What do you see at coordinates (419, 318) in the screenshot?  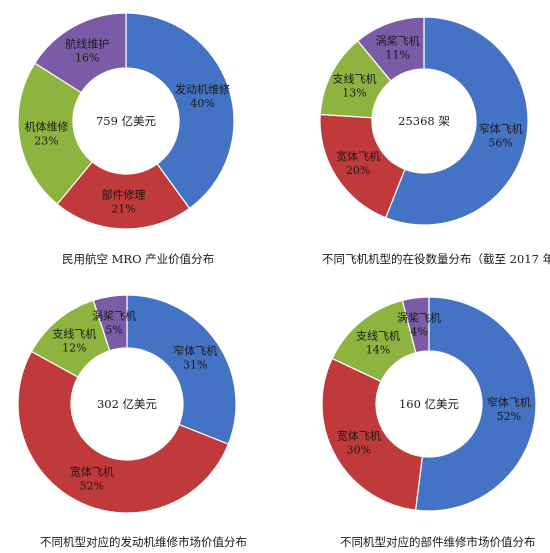 I see `slice-label-4-chart-4: 涡桨飞机` at bounding box center [419, 318].